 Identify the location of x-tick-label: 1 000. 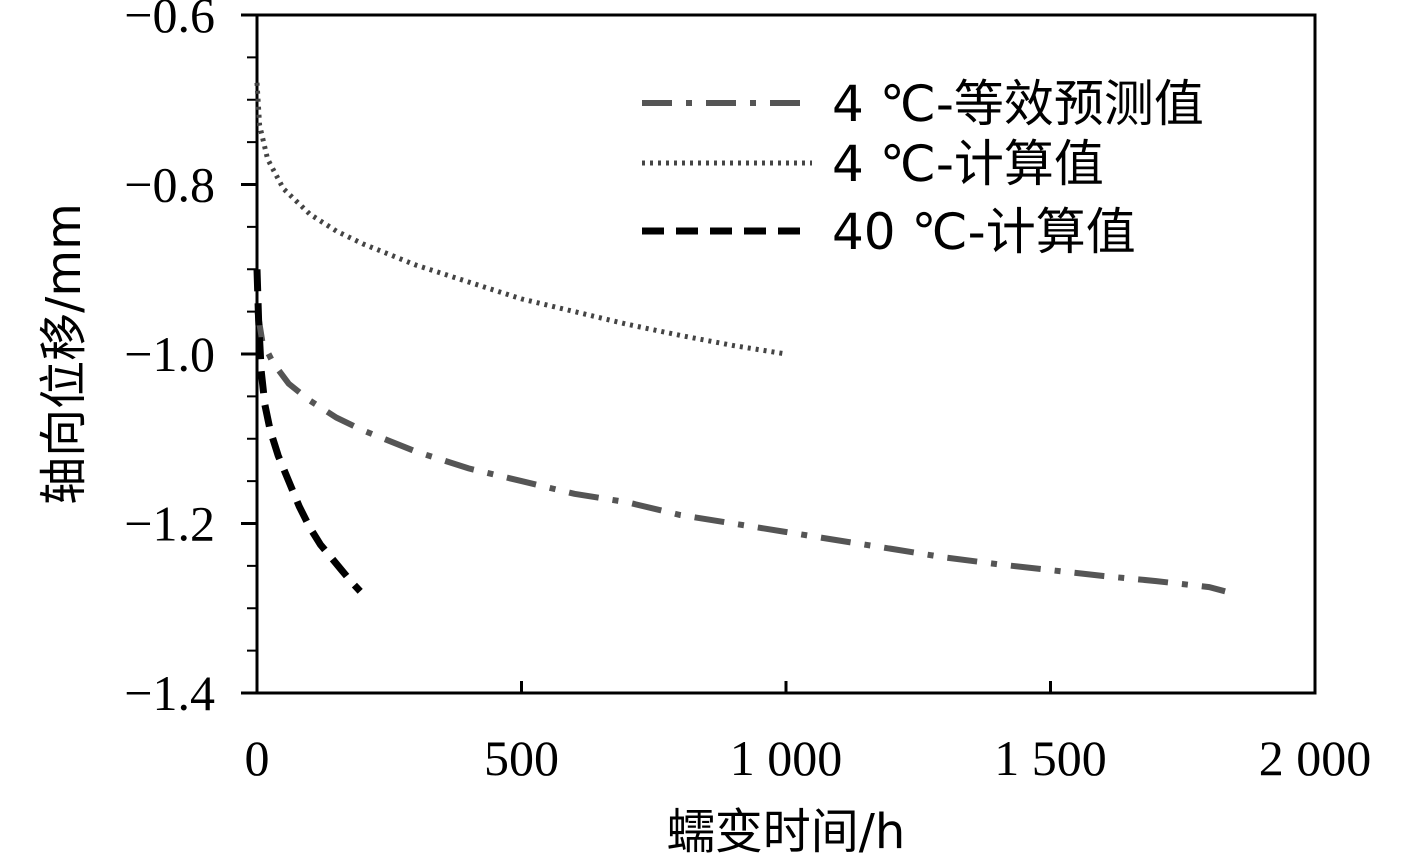
(786, 758).